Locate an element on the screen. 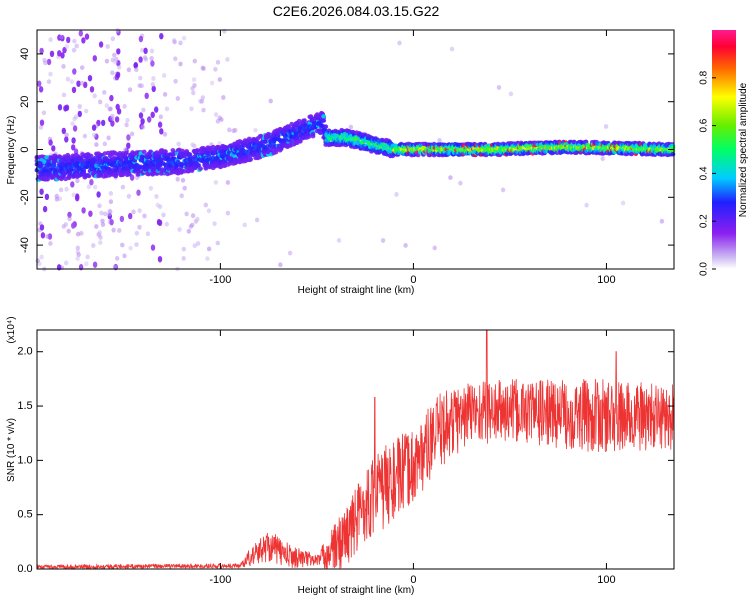 This screenshot has height=600, width=750. y-tick-label: 20 is located at coordinates (25, 102).